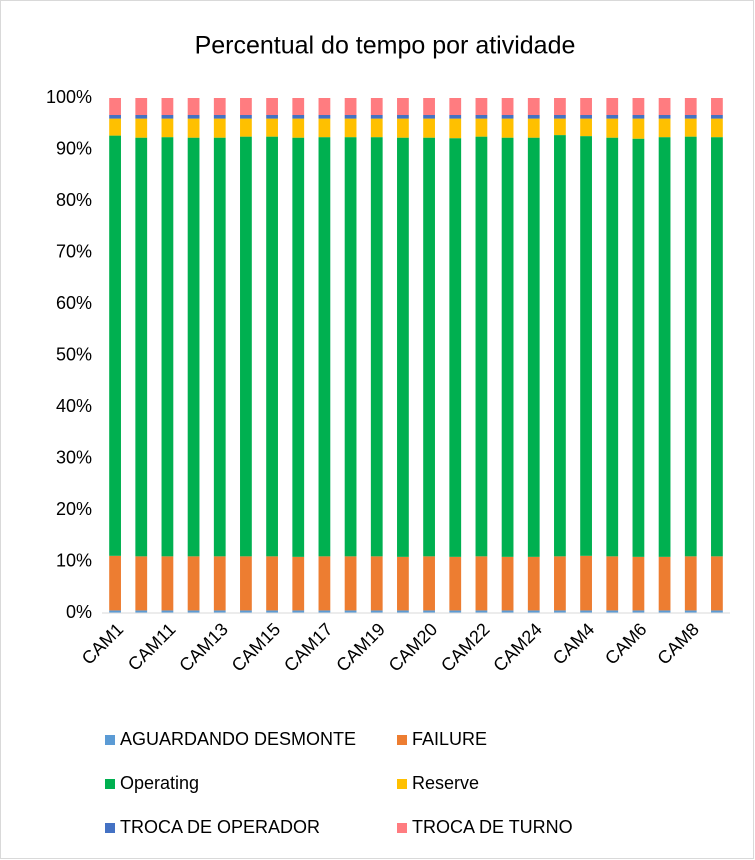 This screenshot has width=755, height=860. Describe the element at coordinates (69, 97) in the screenshot. I see `y-tick-label: 100%` at that location.